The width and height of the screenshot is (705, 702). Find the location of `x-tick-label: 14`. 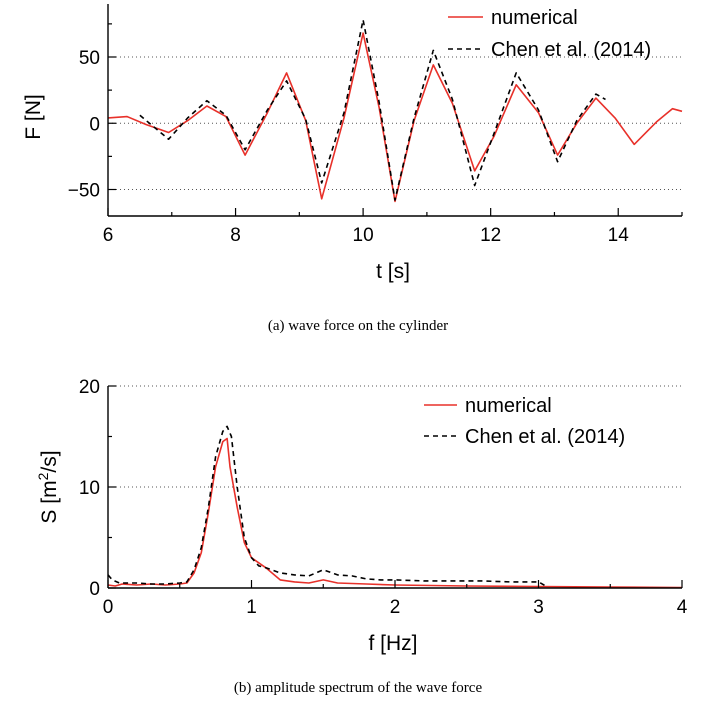

x-tick-label: 14 is located at coordinates (619, 235).